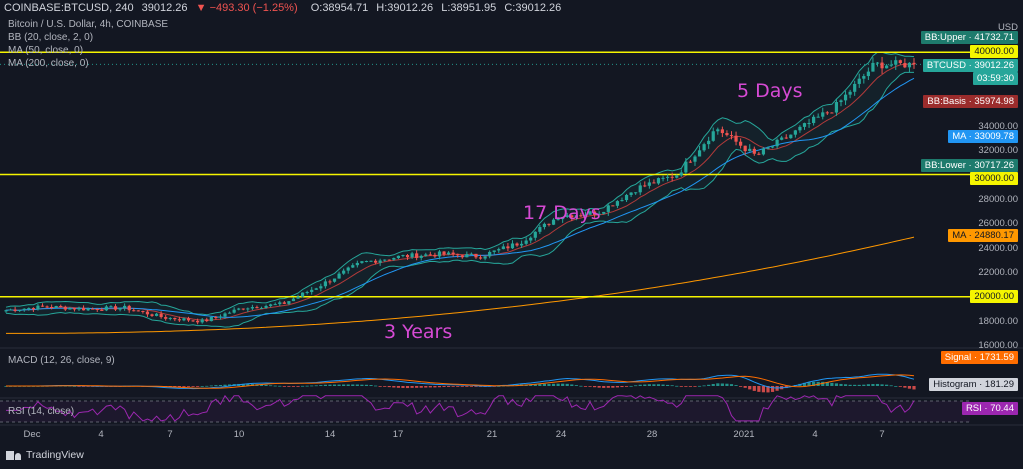 The image size is (1023, 469). Describe the element at coordinates (46, 50) in the screenshot. I see `legend-ma50: MA (50, close, 0)` at that location.